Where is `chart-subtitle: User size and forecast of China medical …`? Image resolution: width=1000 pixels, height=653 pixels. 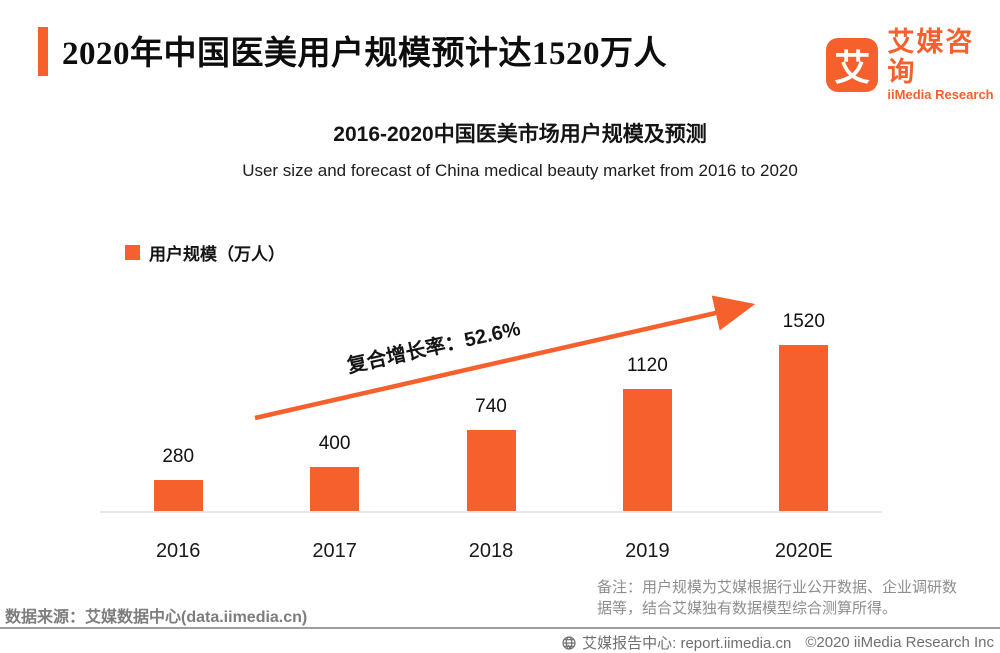
chart-subtitle: User size and forecast of China medical … is located at coordinates (520, 170).